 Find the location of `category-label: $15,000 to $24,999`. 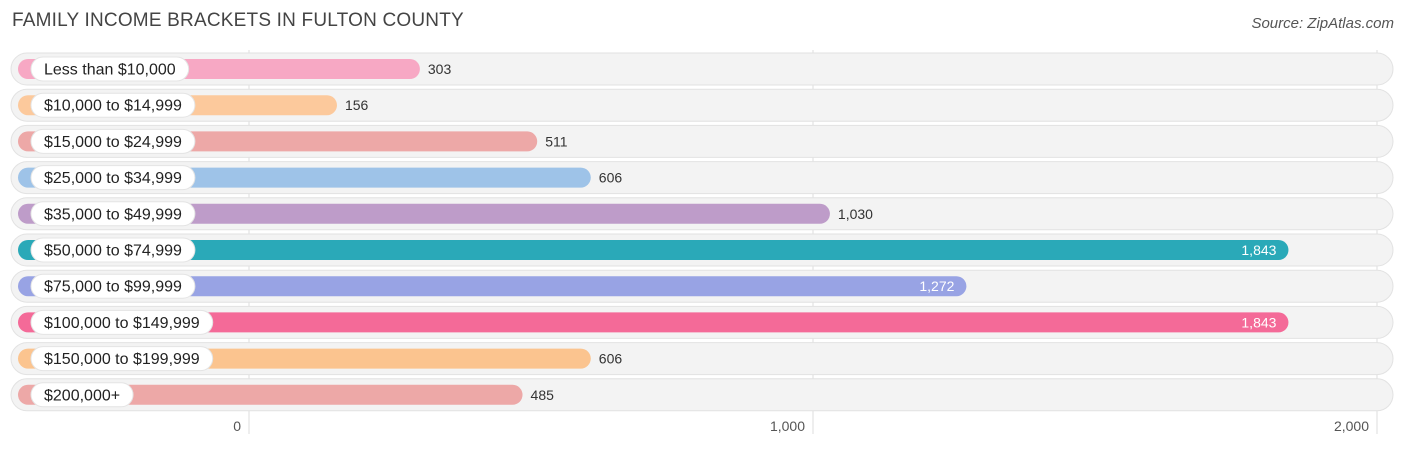

category-label: $15,000 to $24,999 is located at coordinates (113, 142).